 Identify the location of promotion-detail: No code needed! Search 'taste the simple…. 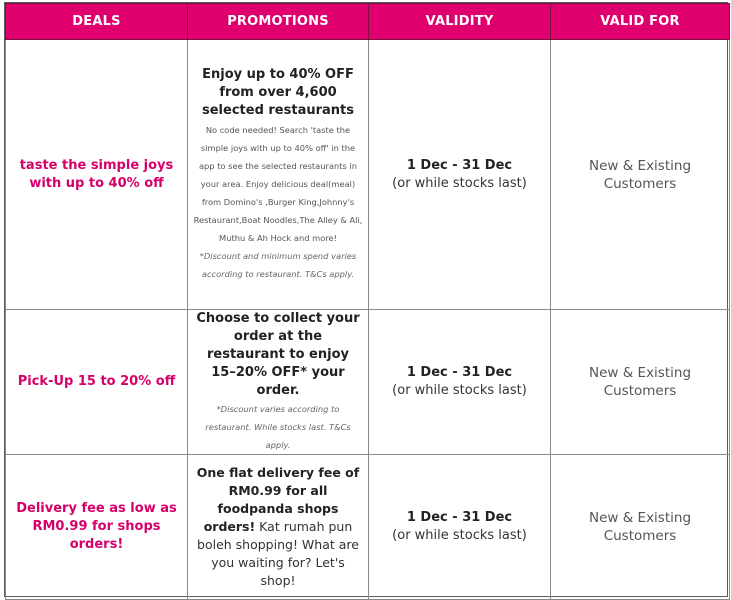
(278, 184).